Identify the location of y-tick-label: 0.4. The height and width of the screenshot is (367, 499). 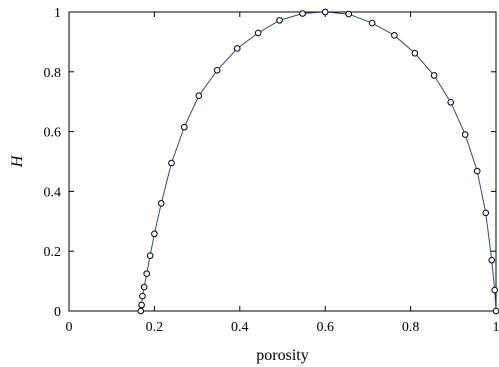
(53, 192).